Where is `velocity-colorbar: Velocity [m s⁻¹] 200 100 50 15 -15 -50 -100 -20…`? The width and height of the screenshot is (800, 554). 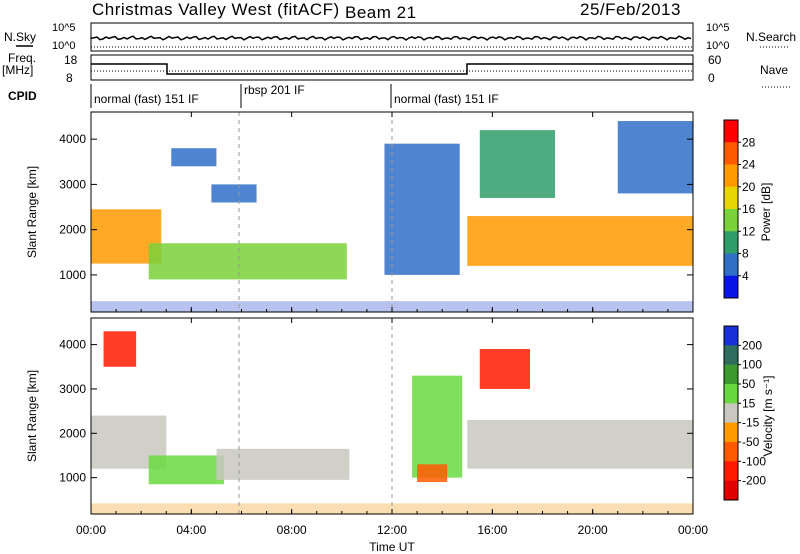 velocity-colorbar: Velocity [m s⁻¹] 200 100 50 15 -15 -50 -100 -20… is located at coordinates (749, 413).